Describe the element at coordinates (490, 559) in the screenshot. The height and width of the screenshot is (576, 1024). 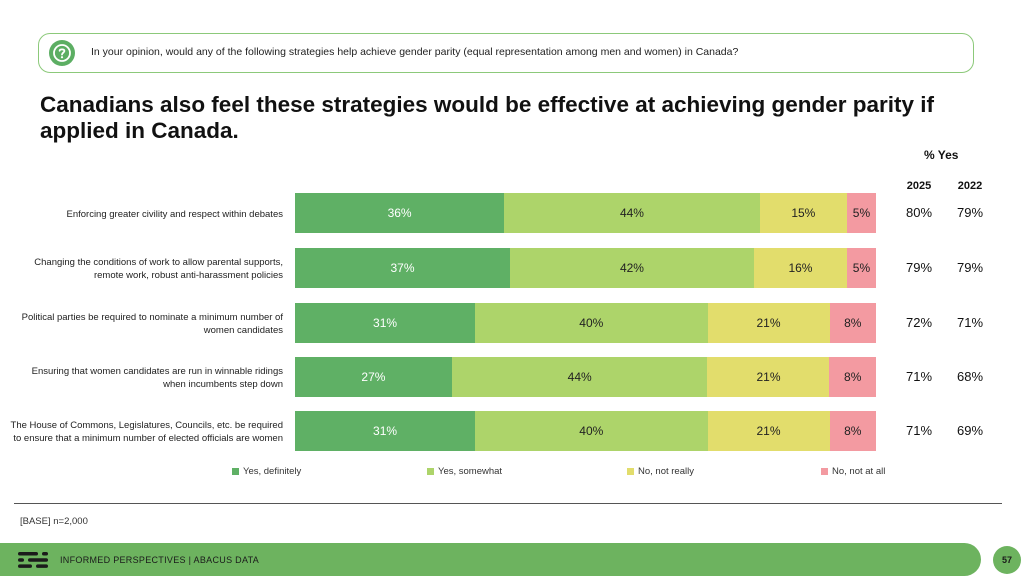
I see `footer-bar: INFORMED PERSPECTIVES | ABACUS DATA` at that location.